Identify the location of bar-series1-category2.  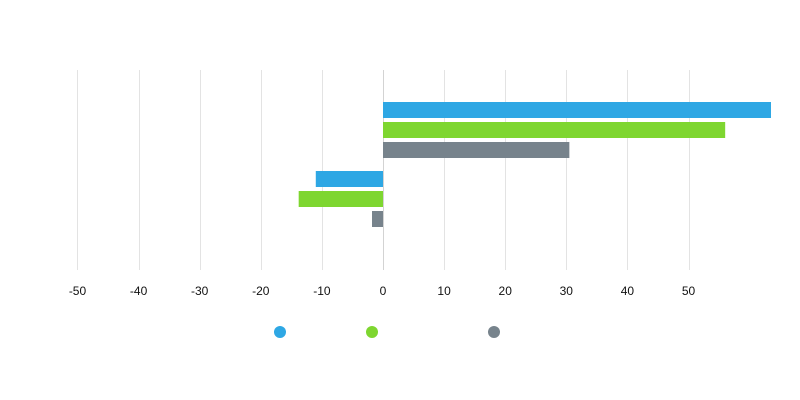
(349, 179).